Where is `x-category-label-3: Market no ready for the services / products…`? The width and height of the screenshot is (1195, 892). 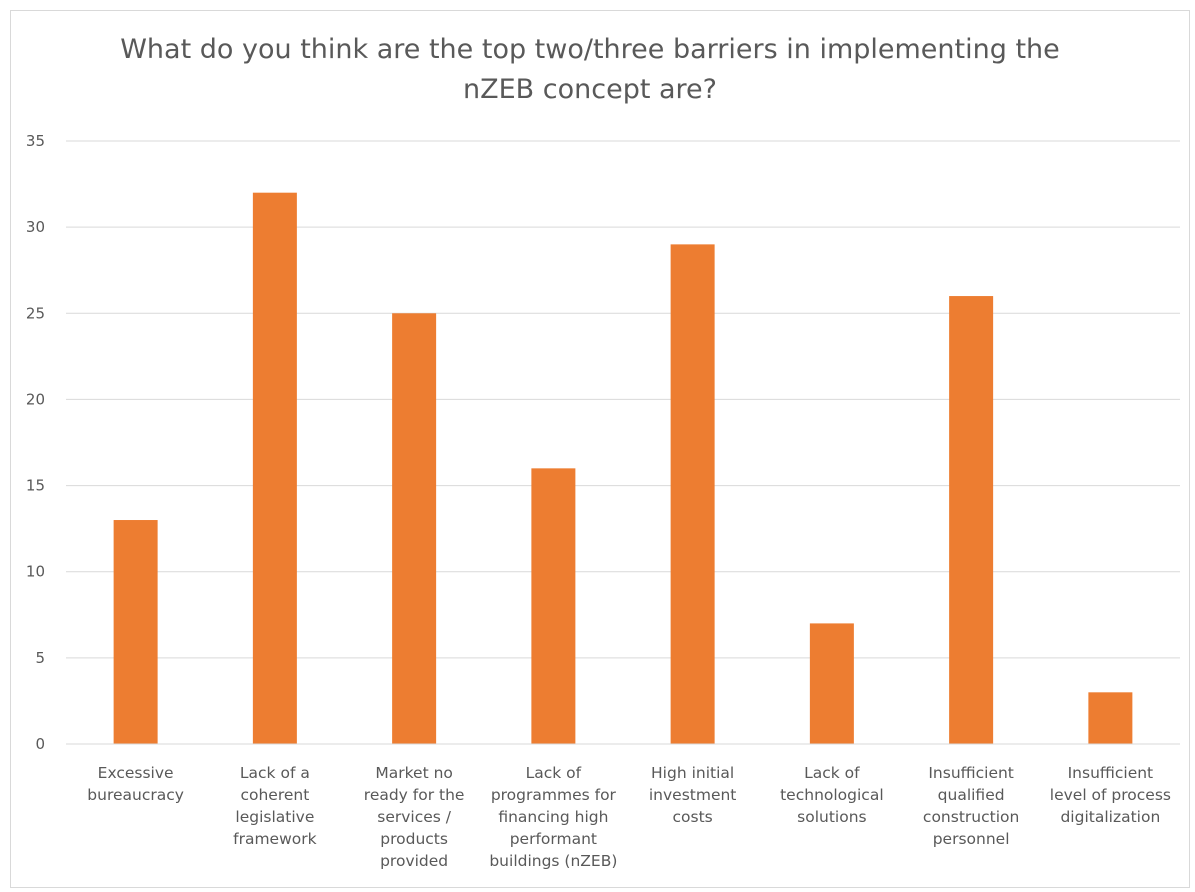 x-category-label-3: Market no ready for the services / products… is located at coordinates (414, 817).